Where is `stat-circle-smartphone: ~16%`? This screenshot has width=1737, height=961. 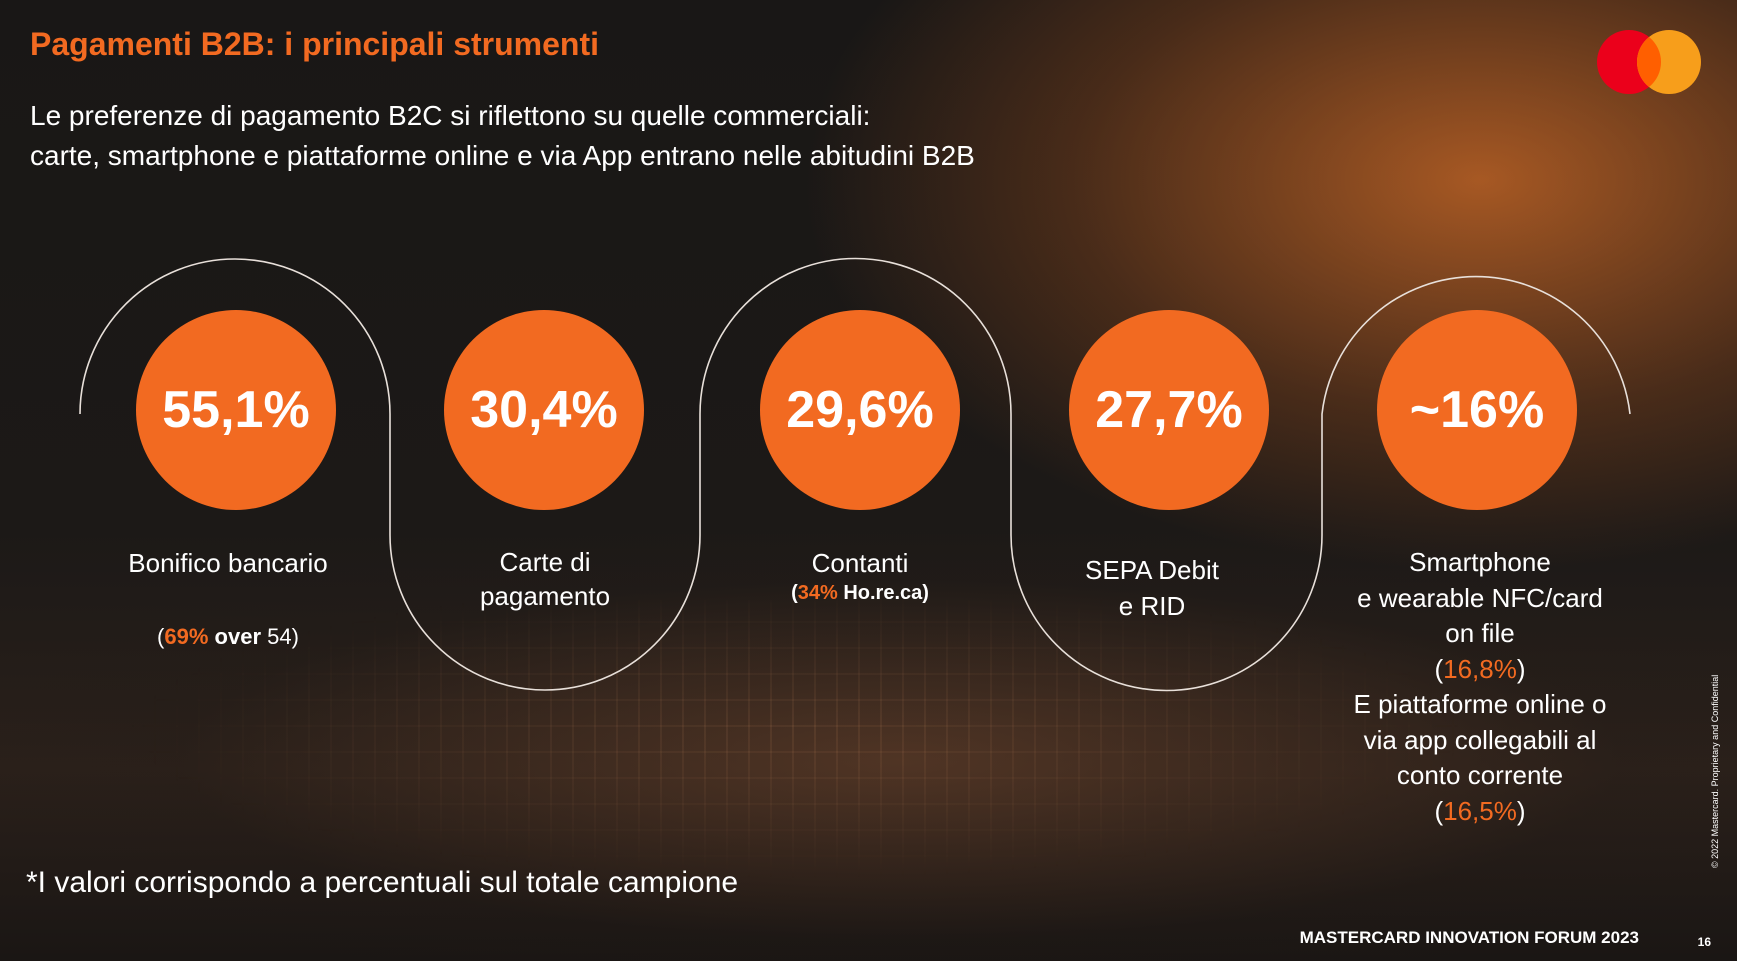 stat-circle-smartphone: ~16% is located at coordinates (1477, 410).